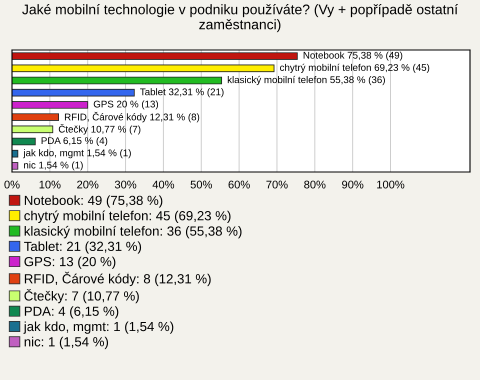  Describe the element at coordinates (277, 184) in the screenshot. I see `x-tick-label: 70%` at that location.